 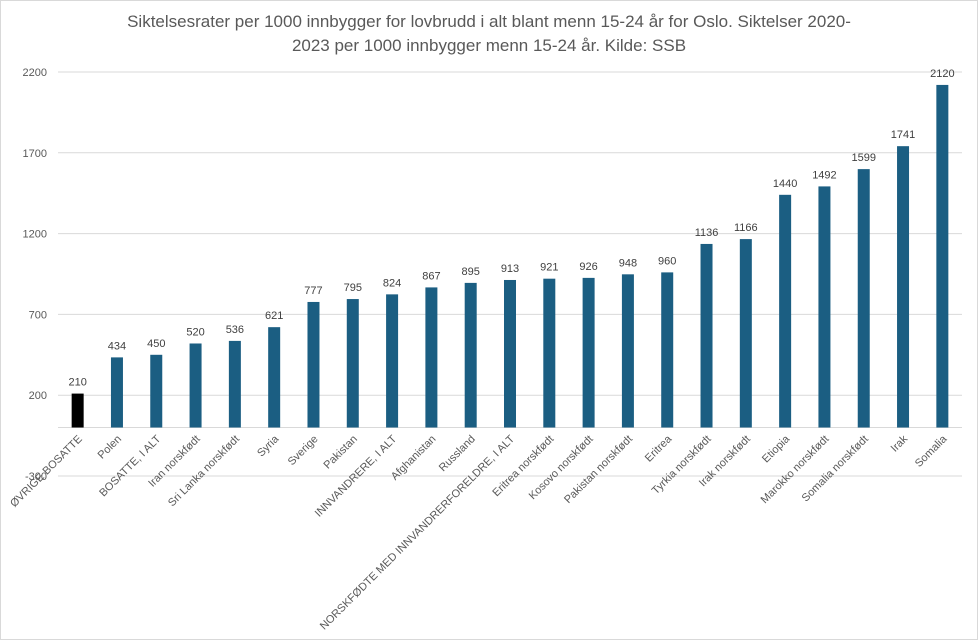 I want to click on category-label: ØVRIGE BOSATTE, so click(x=46, y=471).